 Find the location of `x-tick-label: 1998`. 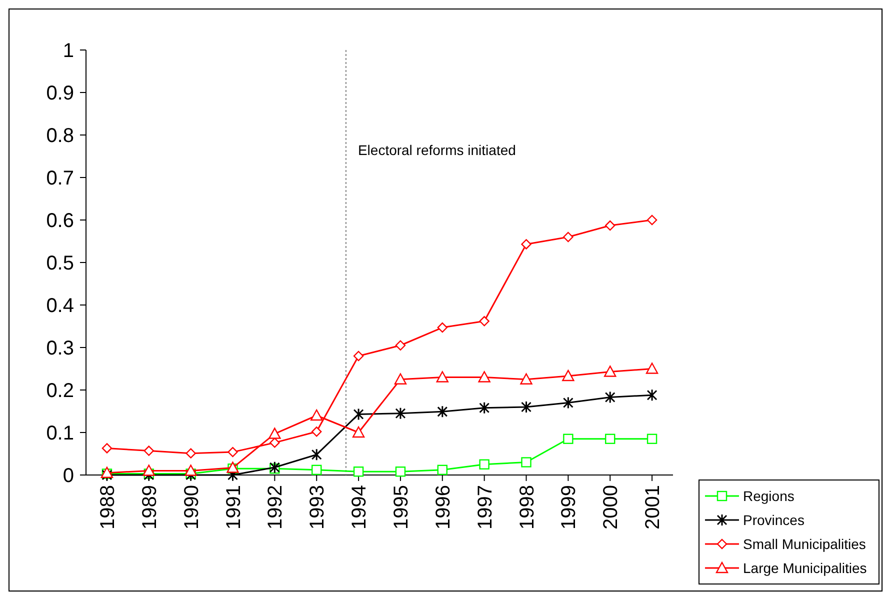

x-tick-label: 1998 is located at coordinates (527, 507).